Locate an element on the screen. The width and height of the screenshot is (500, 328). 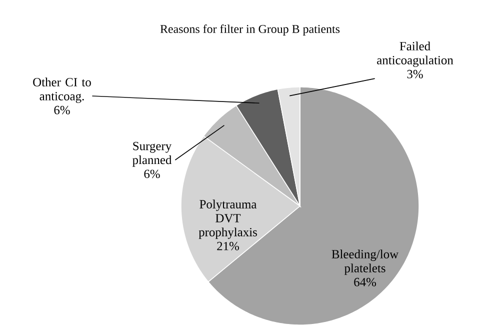
data-label: 3% is located at coordinates (415, 74).